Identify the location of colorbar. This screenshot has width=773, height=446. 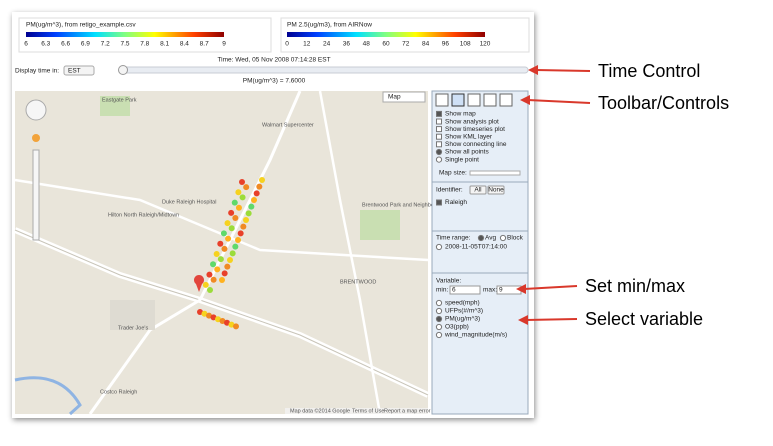
(386, 34).